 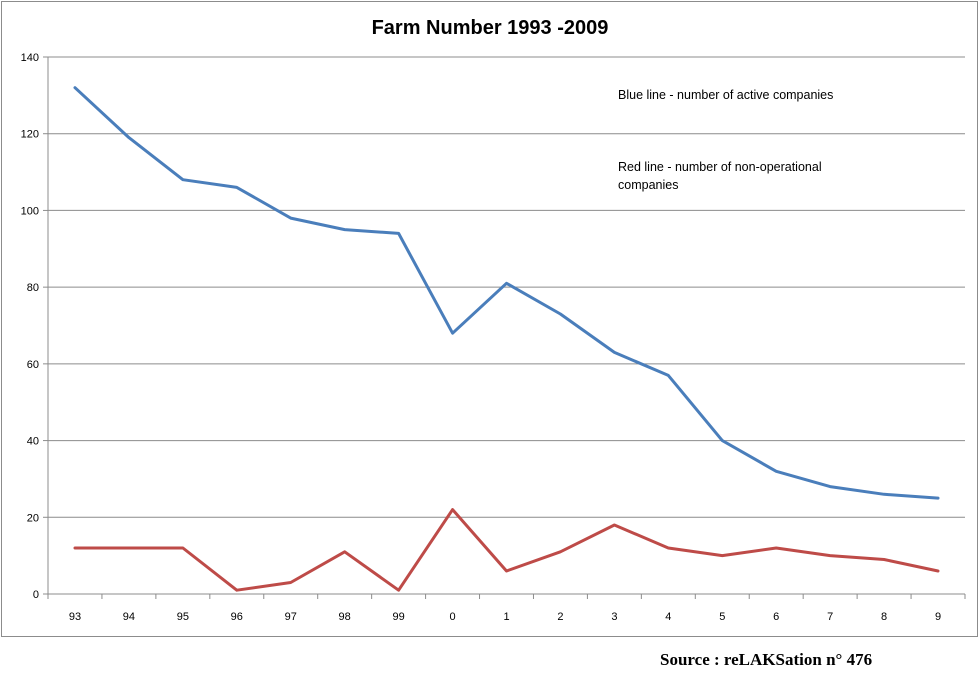 I want to click on x-tick-label: 3, so click(x=614, y=617).